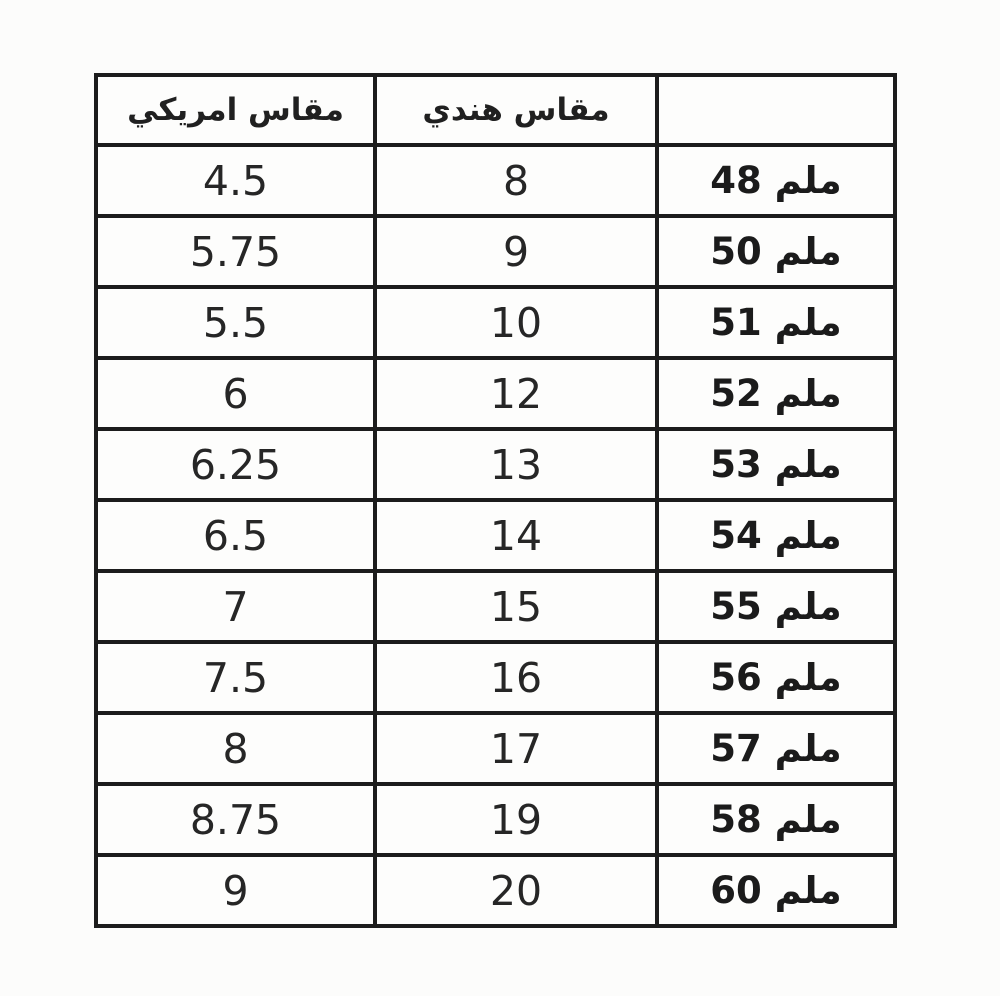 The width and height of the screenshot is (1000, 996). What do you see at coordinates (516, 110) in the screenshot?
I see `header-indian-size: مقاس هندي` at bounding box center [516, 110].